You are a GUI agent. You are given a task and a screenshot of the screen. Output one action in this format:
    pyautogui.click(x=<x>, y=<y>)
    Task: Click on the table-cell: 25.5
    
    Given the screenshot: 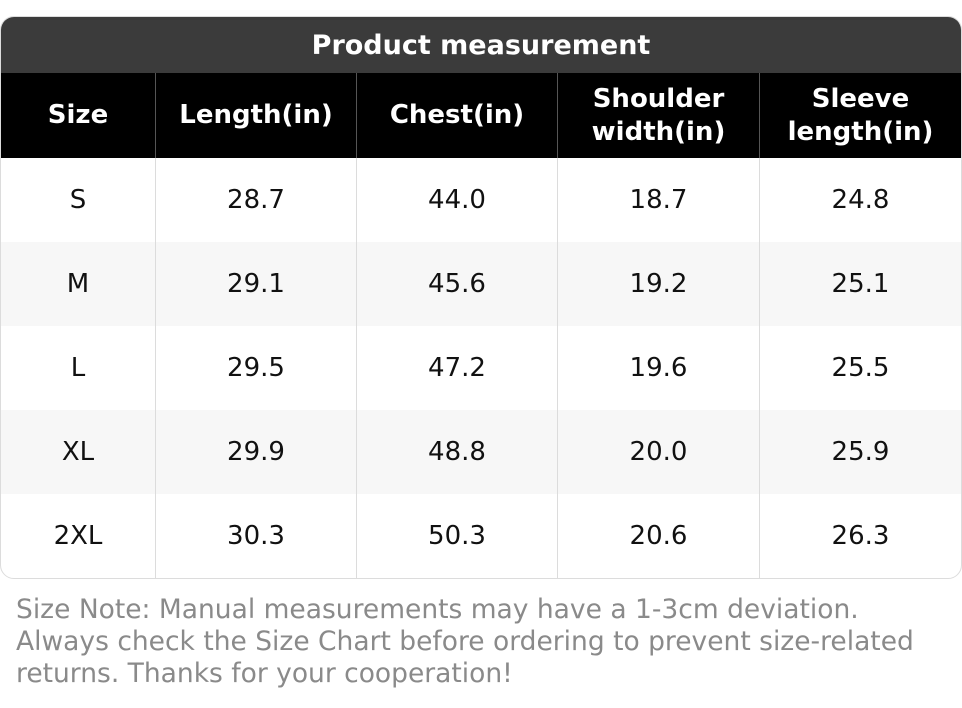 What is the action you would take?
    pyautogui.click(x=860, y=368)
    